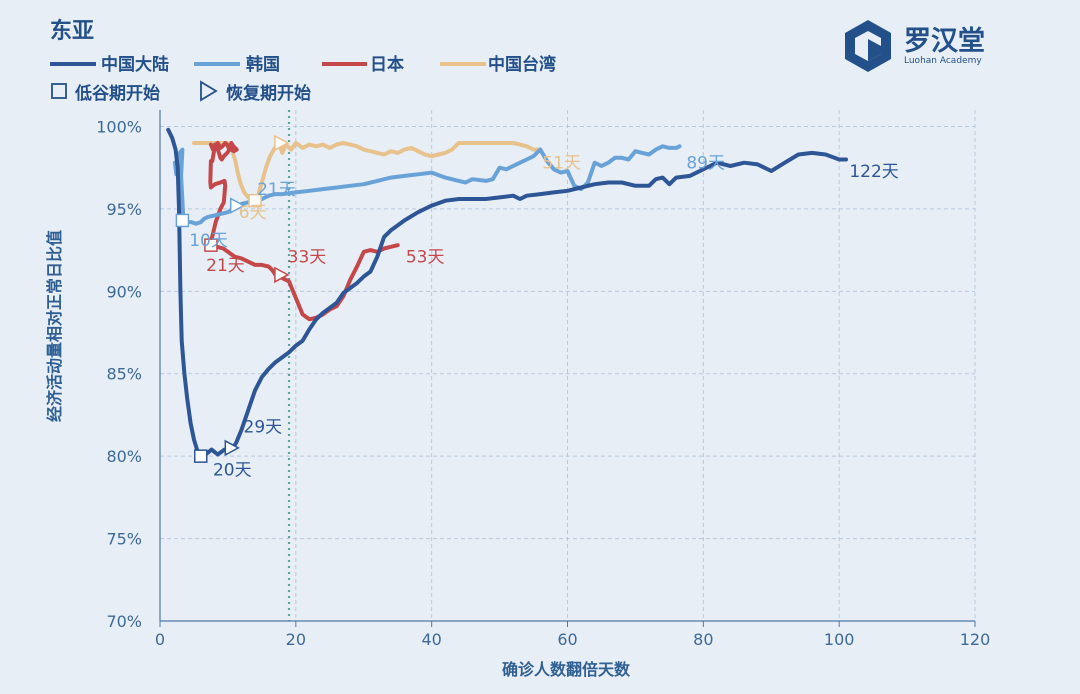 The width and height of the screenshot is (1080, 694). What do you see at coordinates (705, 164) in the screenshot?
I see `day-annotation: 89天` at bounding box center [705, 164].